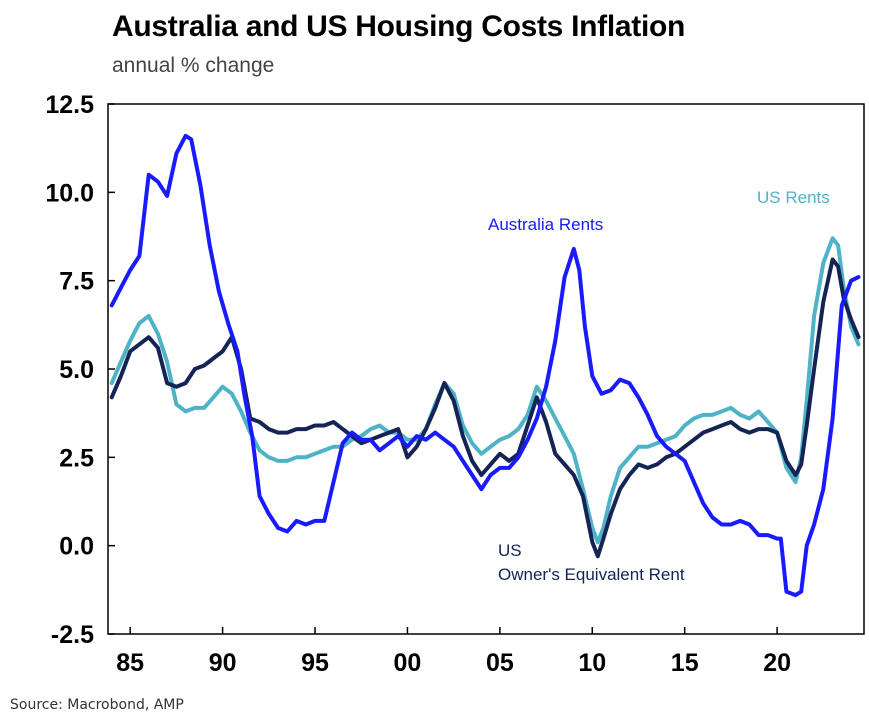 The width and height of the screenshot is (869, 724). What do you see at coordinates (793, 197) in the screenshot?
I see `annotation-us-rents: US Rents` at bounding box center [793, 197].